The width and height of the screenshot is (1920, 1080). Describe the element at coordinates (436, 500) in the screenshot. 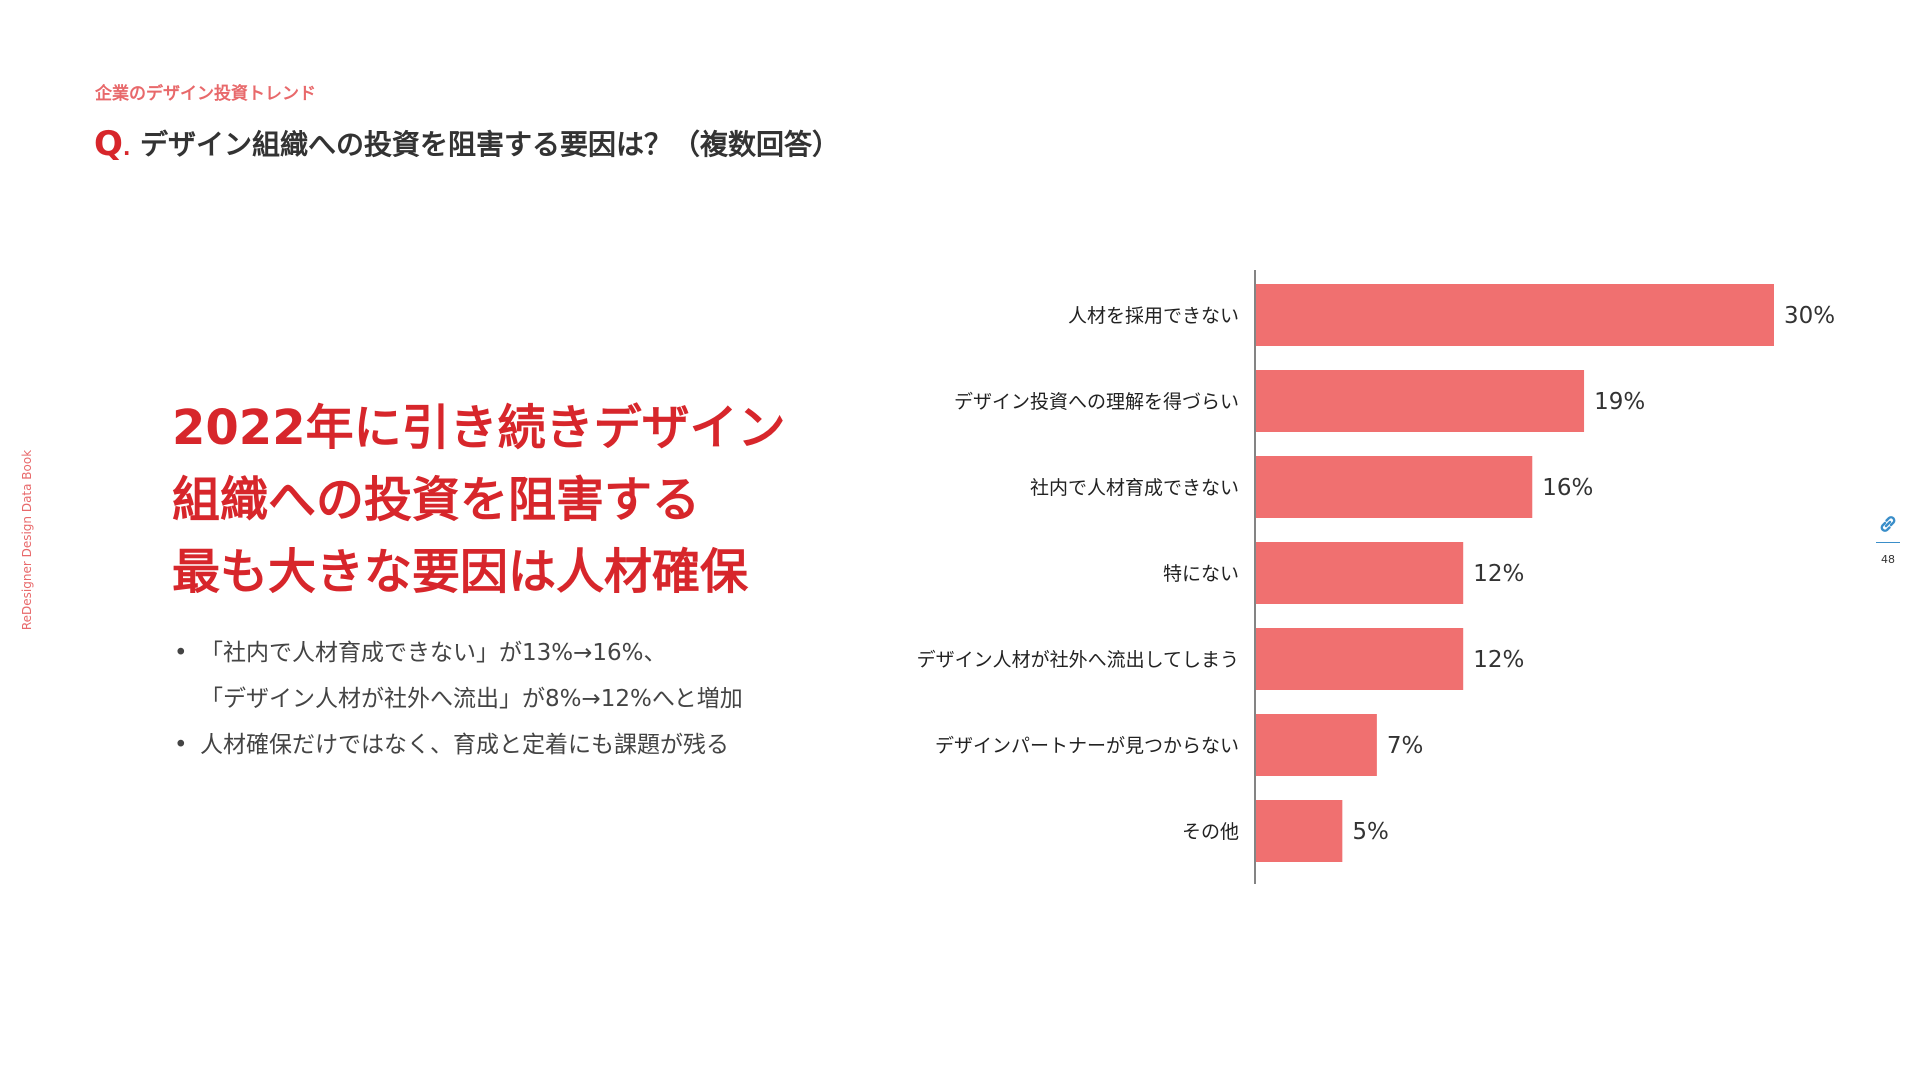

I see `headline-line-2: 組織への投資を阻害する` at that location.